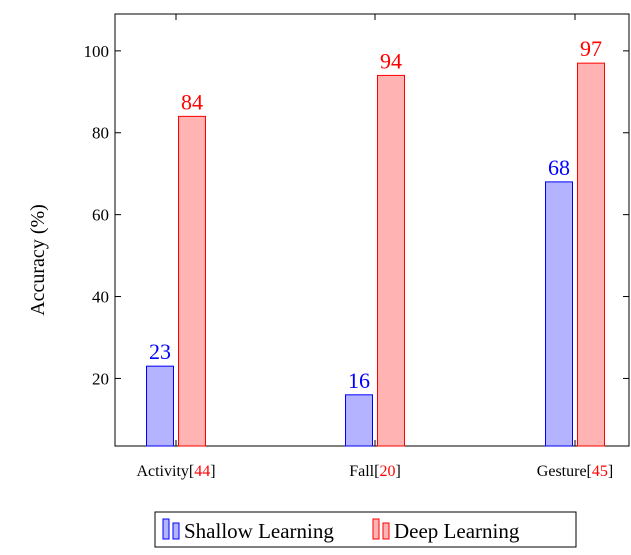  Describe the element at coordinates (100, 133) in the screenshot. I see `y-tick-label: 80` at that location.